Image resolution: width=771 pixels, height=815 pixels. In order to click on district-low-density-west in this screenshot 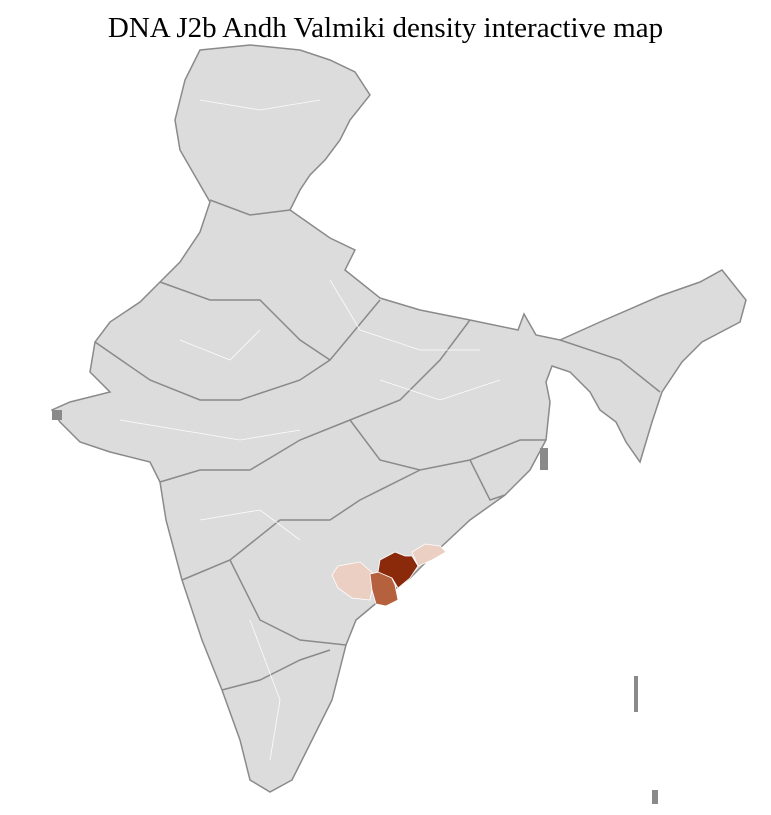, I will do `click(353, 581)`.